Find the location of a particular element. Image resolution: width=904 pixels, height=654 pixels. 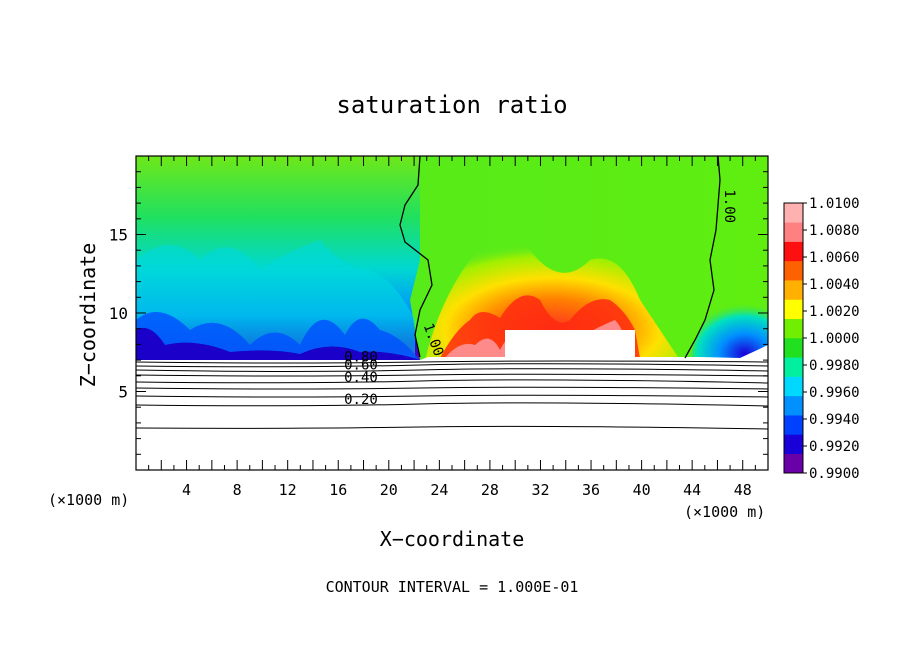

field-lower-white is located at coordinates (452, 407).